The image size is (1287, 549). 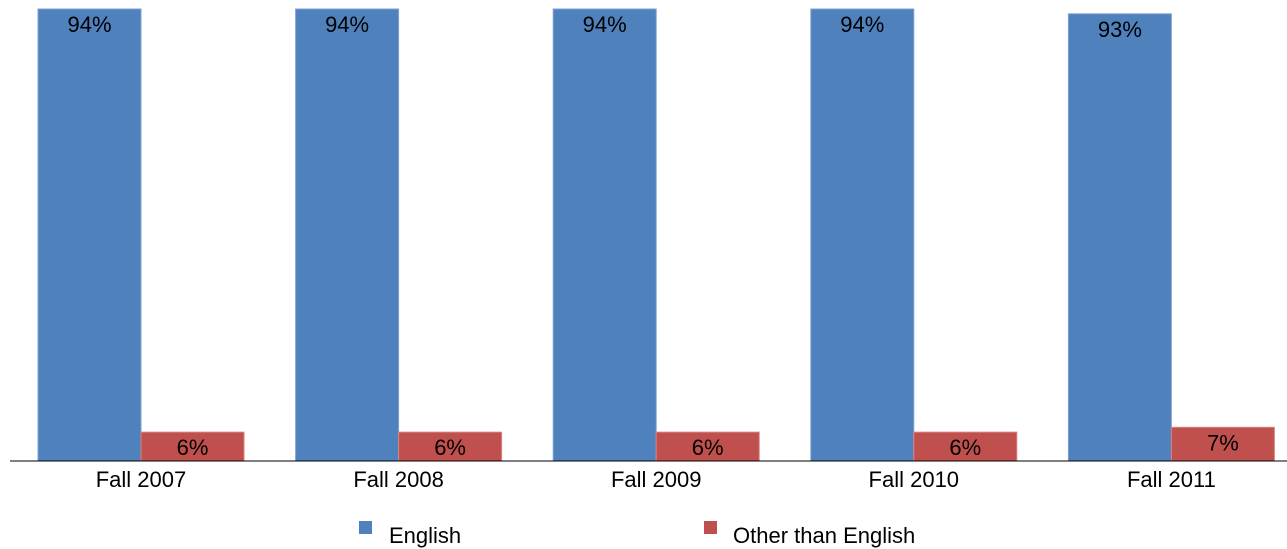 What do you see at coordinates (1223, 442) in the screenshot?
I see `data-label-other-5: 7%` at bounding box center [1223, 442].